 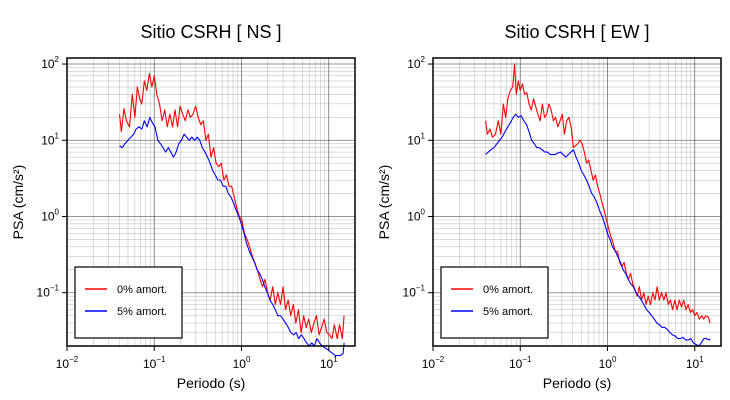 What do you see at coordinates (210, 32) in the screenshot?
I see `chart-title: Sitio CSRH [ NS ]` at bounding box center [210, 32].